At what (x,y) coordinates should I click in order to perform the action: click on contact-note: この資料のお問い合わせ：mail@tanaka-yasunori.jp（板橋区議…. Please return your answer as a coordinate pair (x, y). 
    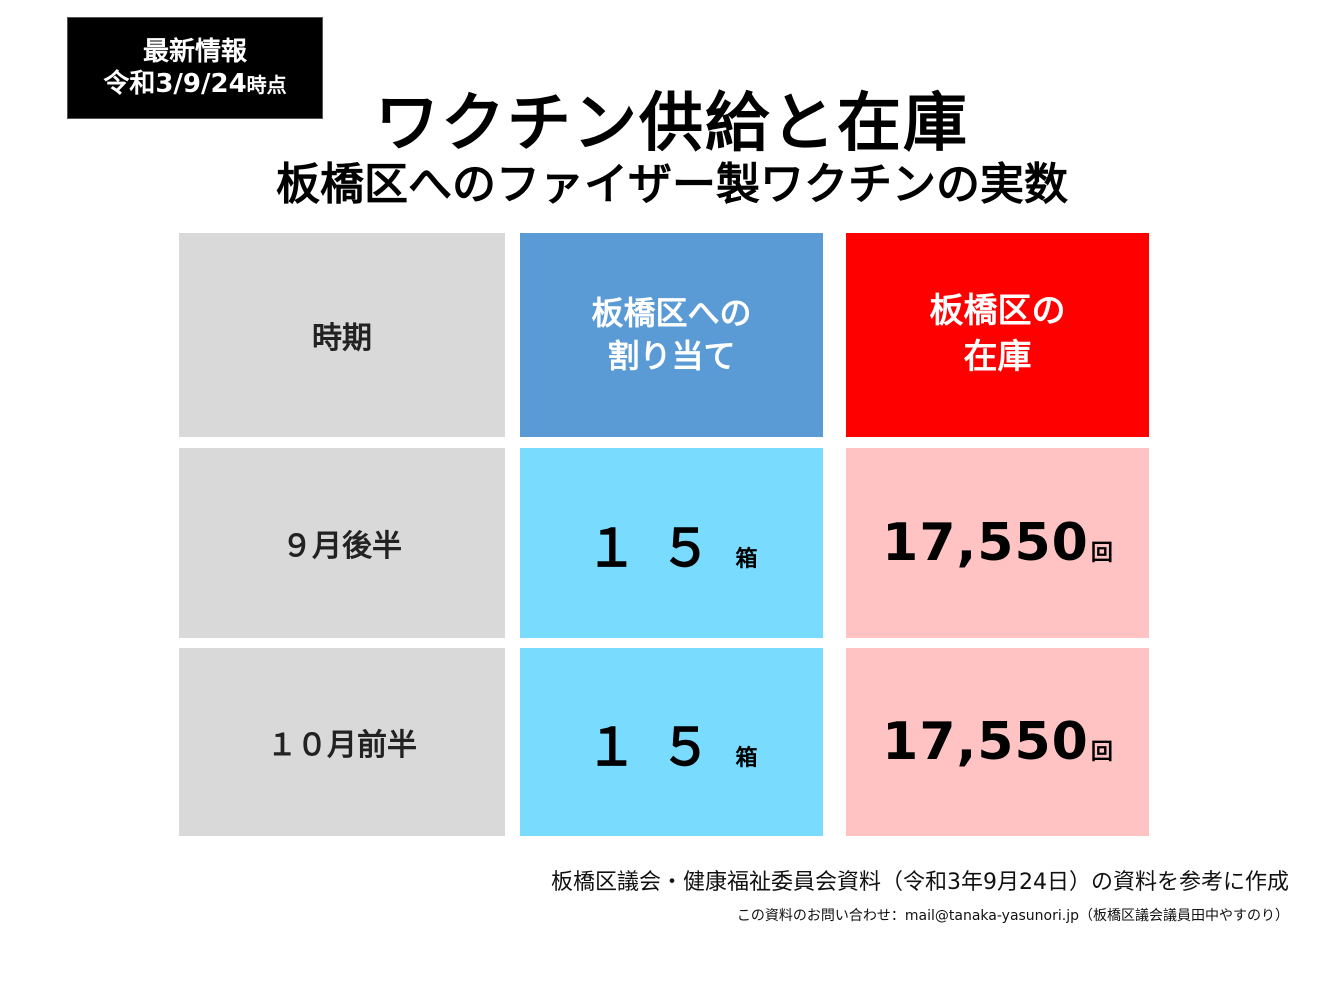
    Looking at the image, I should click on (1012, 916).